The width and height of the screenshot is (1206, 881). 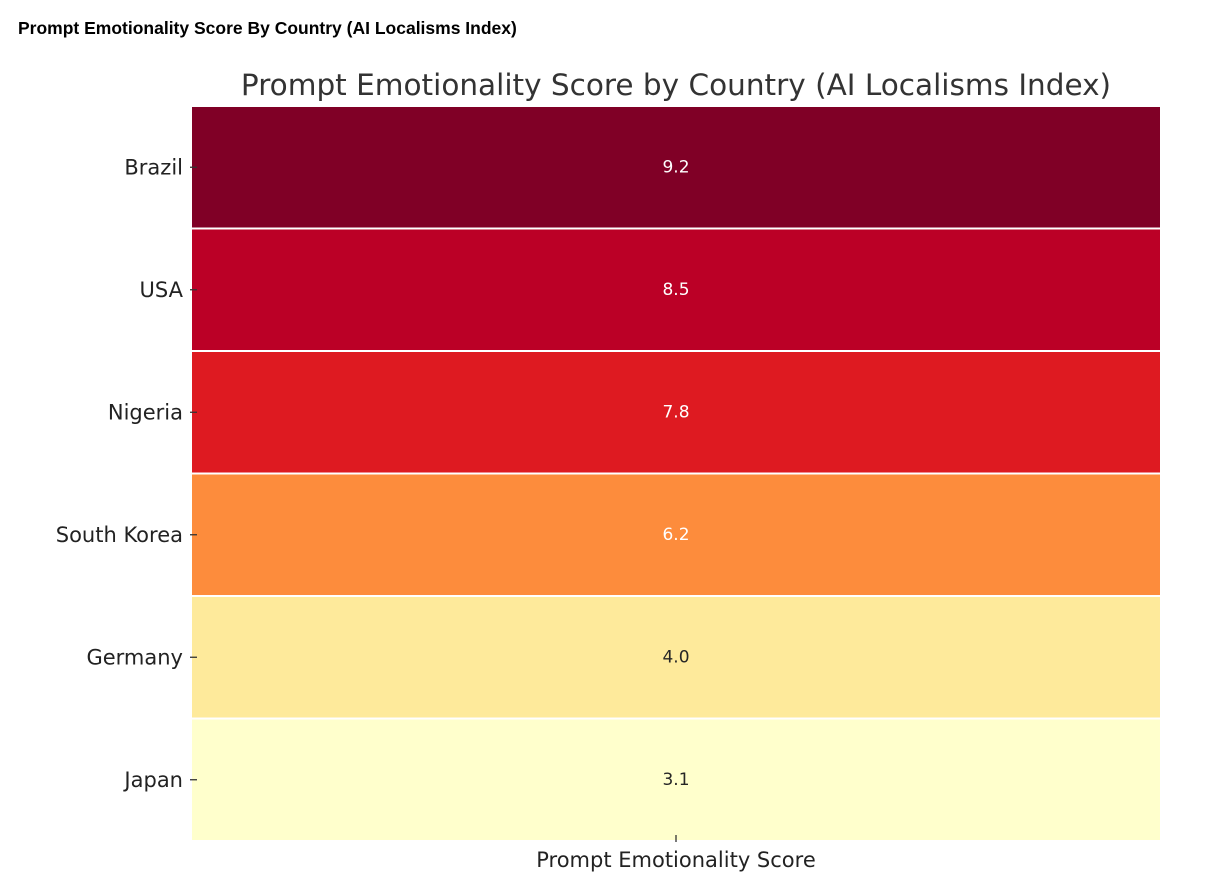 I want to click on cell-value-label: 8.5, so click(x=675, y=290).